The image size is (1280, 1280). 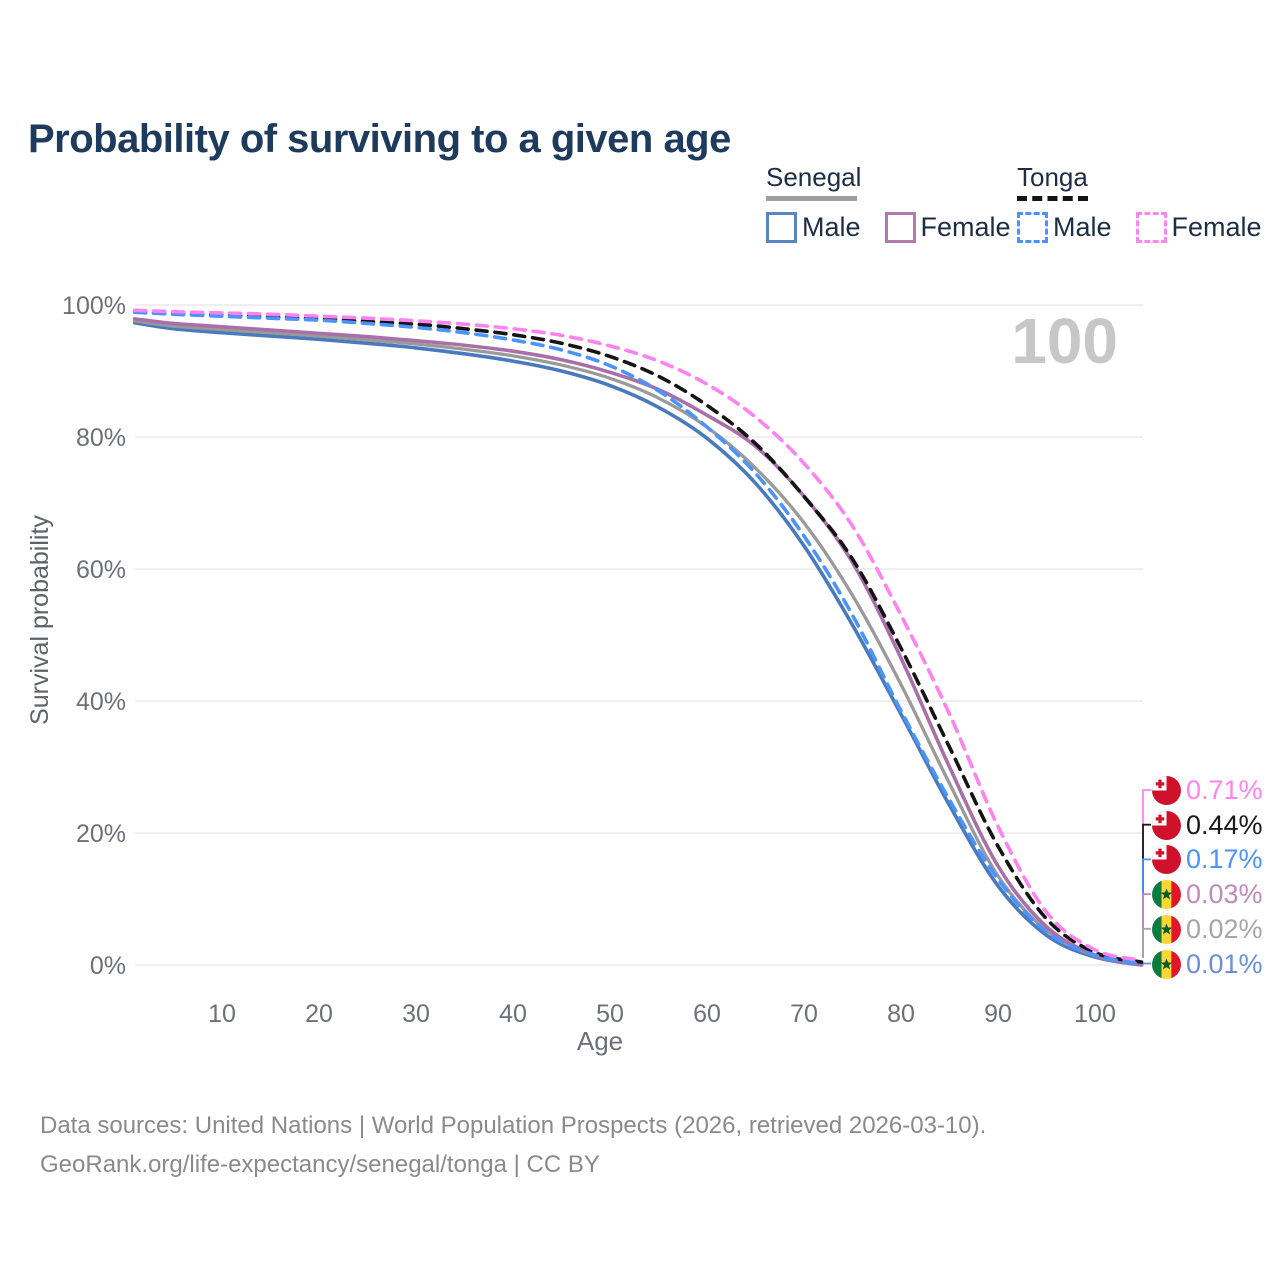 I want to click on senegal-female-label: Female, so click(x=965, y=227).